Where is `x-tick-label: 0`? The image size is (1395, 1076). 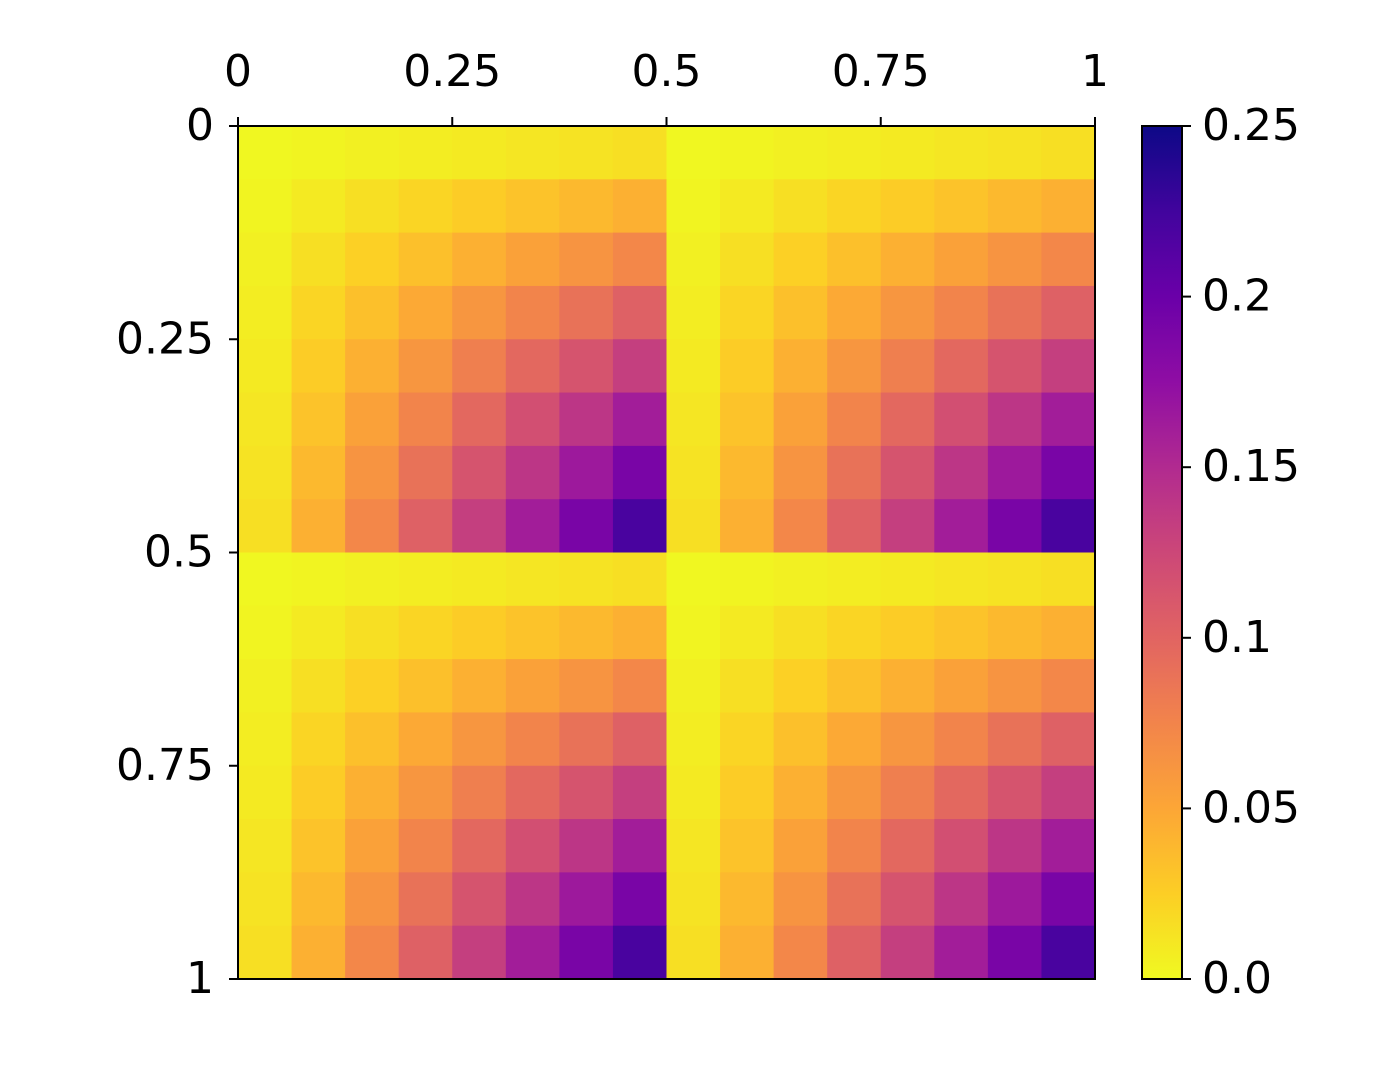 x-tick-label: 0 is located at coordinates (238, 71).